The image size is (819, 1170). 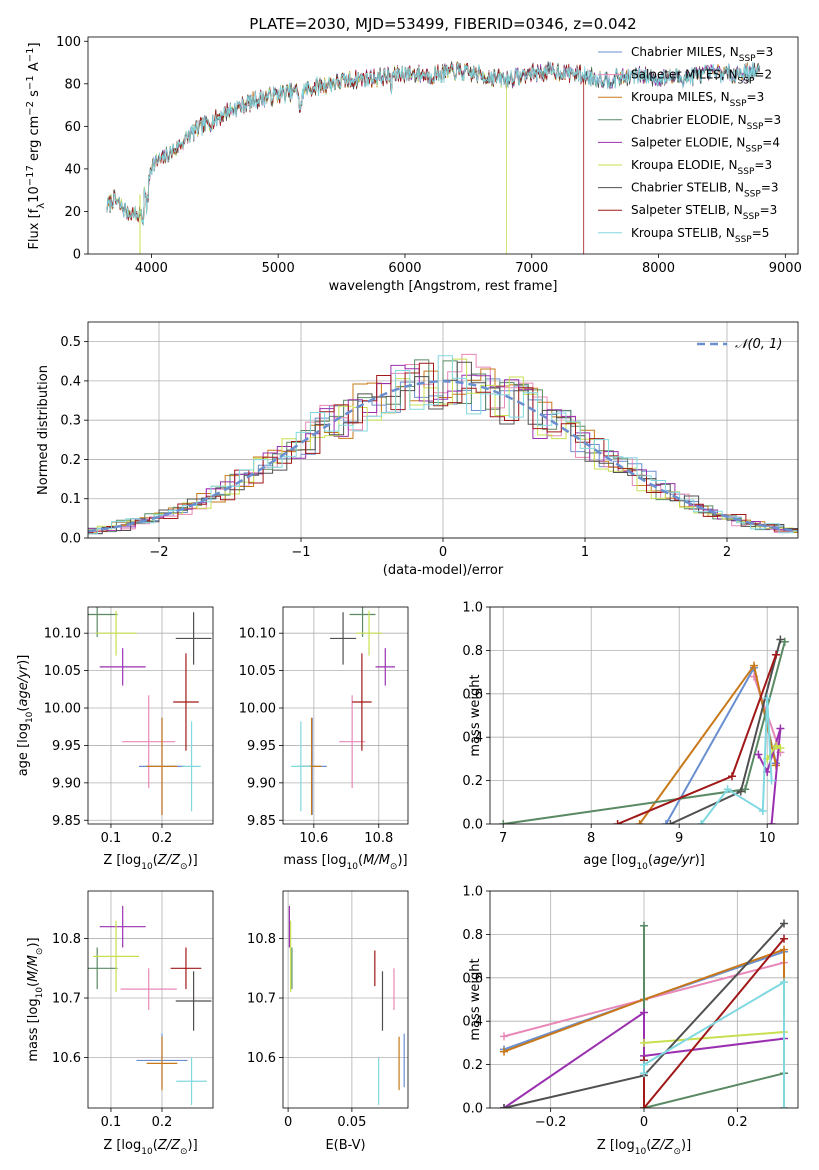 What do you see at coordinates (72, 212) in the screenshot?
I see `y-tick-label: 20` at bounding box center [72, 212].